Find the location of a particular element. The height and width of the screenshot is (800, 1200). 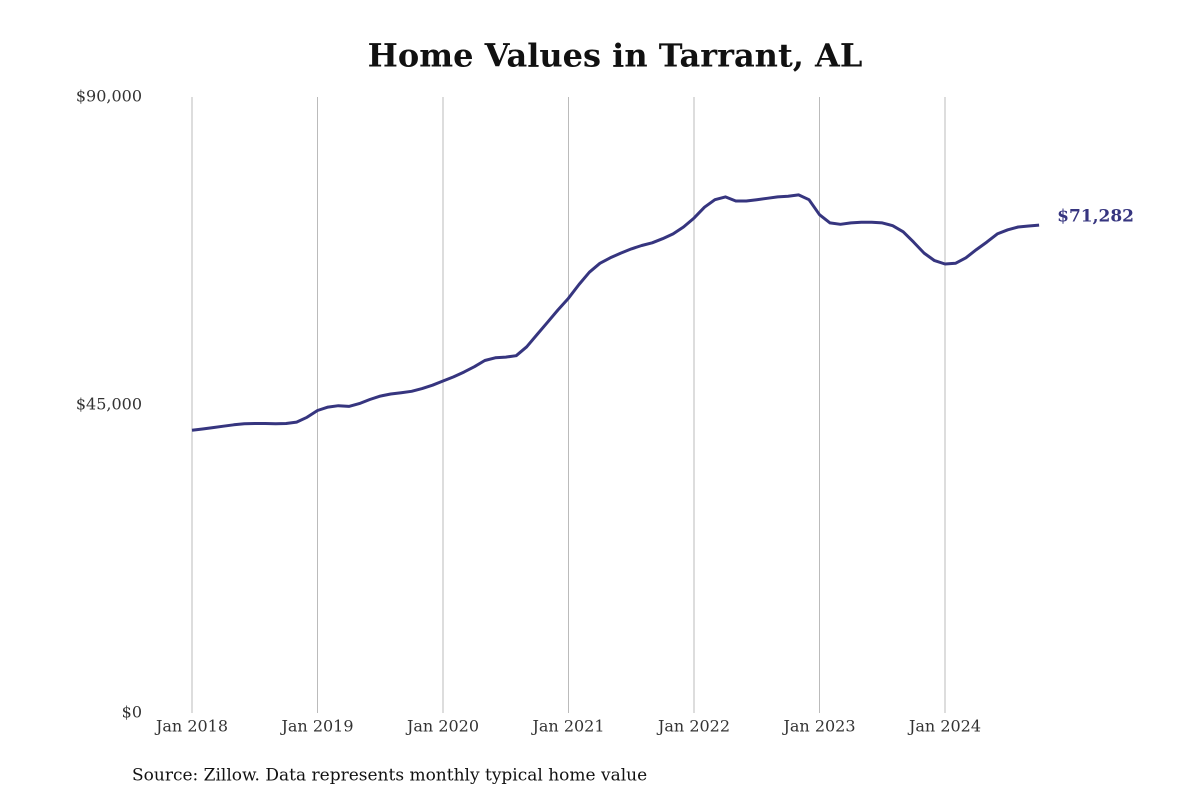

x-tick-label: Jan 2024 is located at coordinates (944, 726).